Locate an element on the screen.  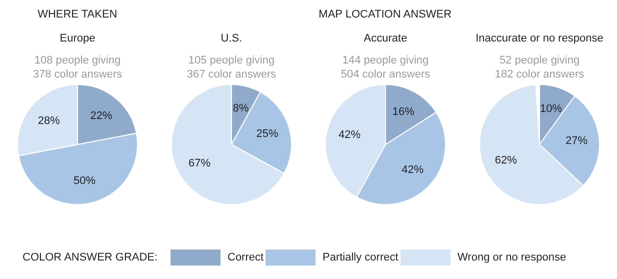
chart-title: Accurate is located at coordinates (386, 38).